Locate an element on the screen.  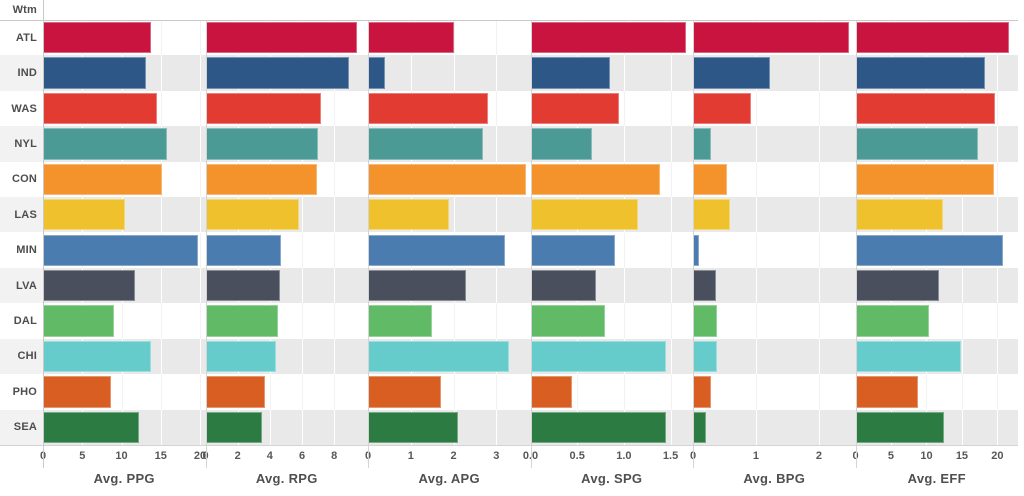
team-row-label: NYL is located at coordinates (21, 144).